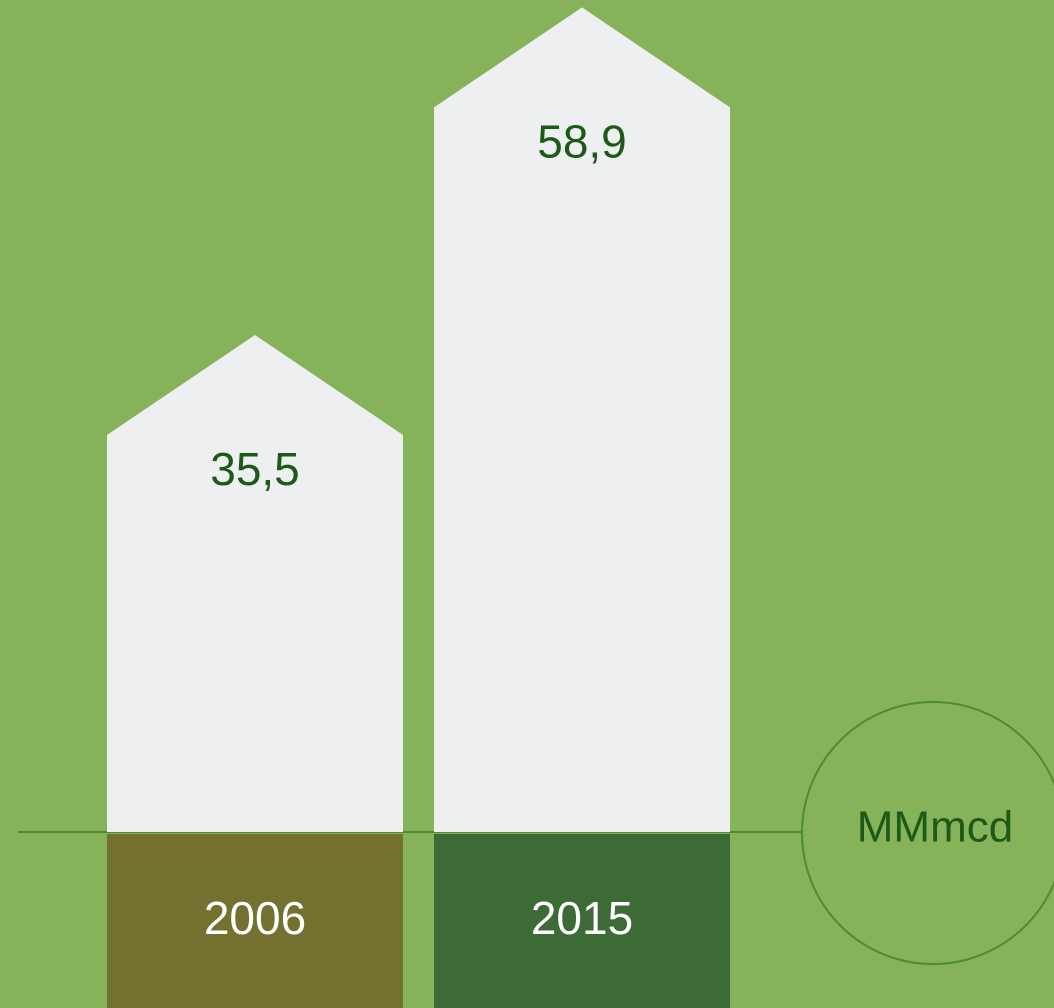 The image size is (1054, 1008). I want to click on value-label: 58,9, so click(582, 142).